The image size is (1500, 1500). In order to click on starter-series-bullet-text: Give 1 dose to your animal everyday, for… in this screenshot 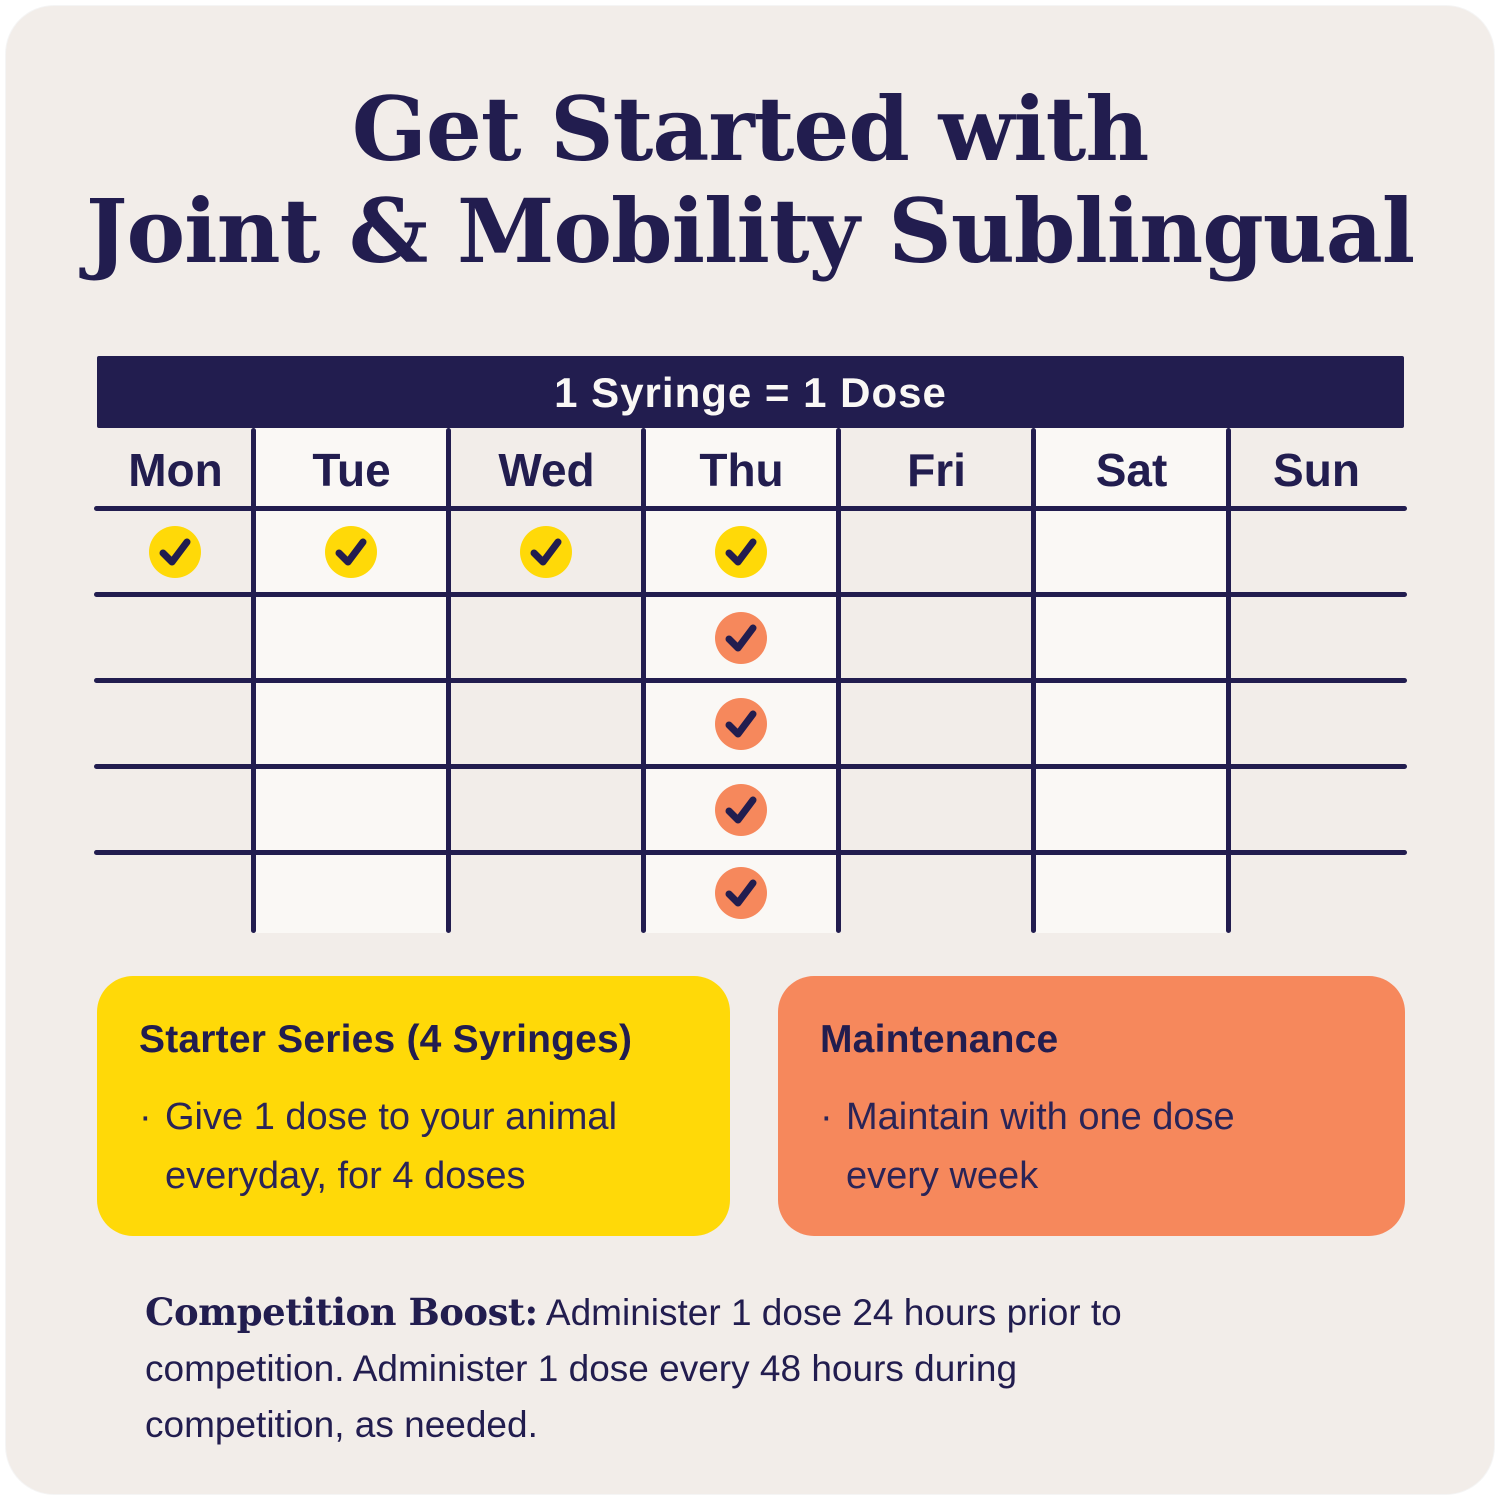, I will do `click(391, 1146)`.